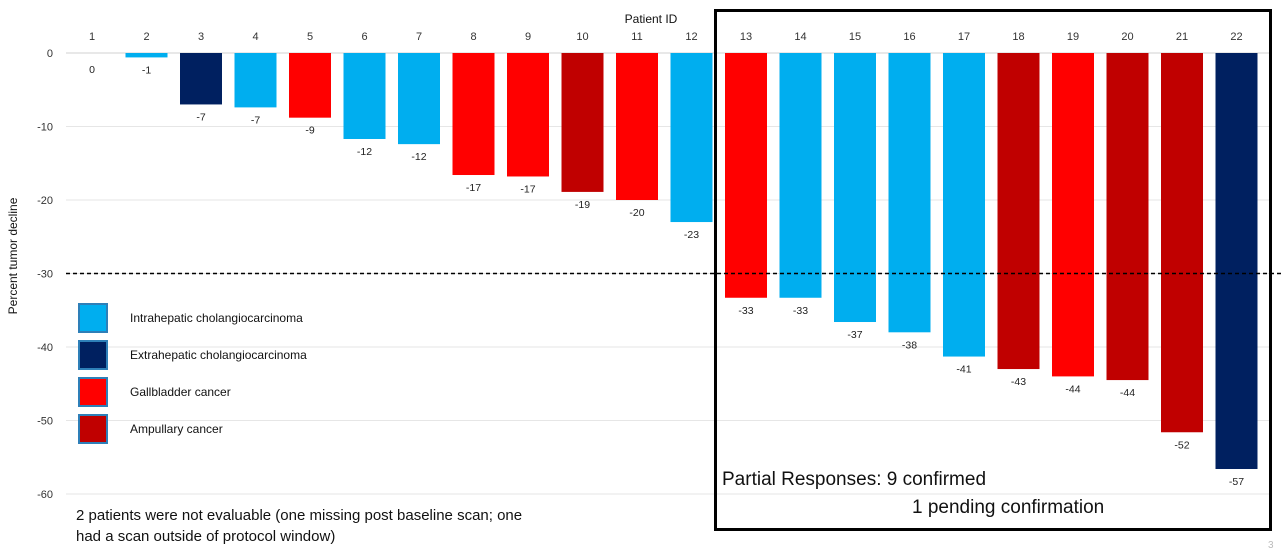 The image size is (1281, 554). Describe the element at coordinates (1236, 37) in the screenshot. I see `x-tick-label: 22` at that location.